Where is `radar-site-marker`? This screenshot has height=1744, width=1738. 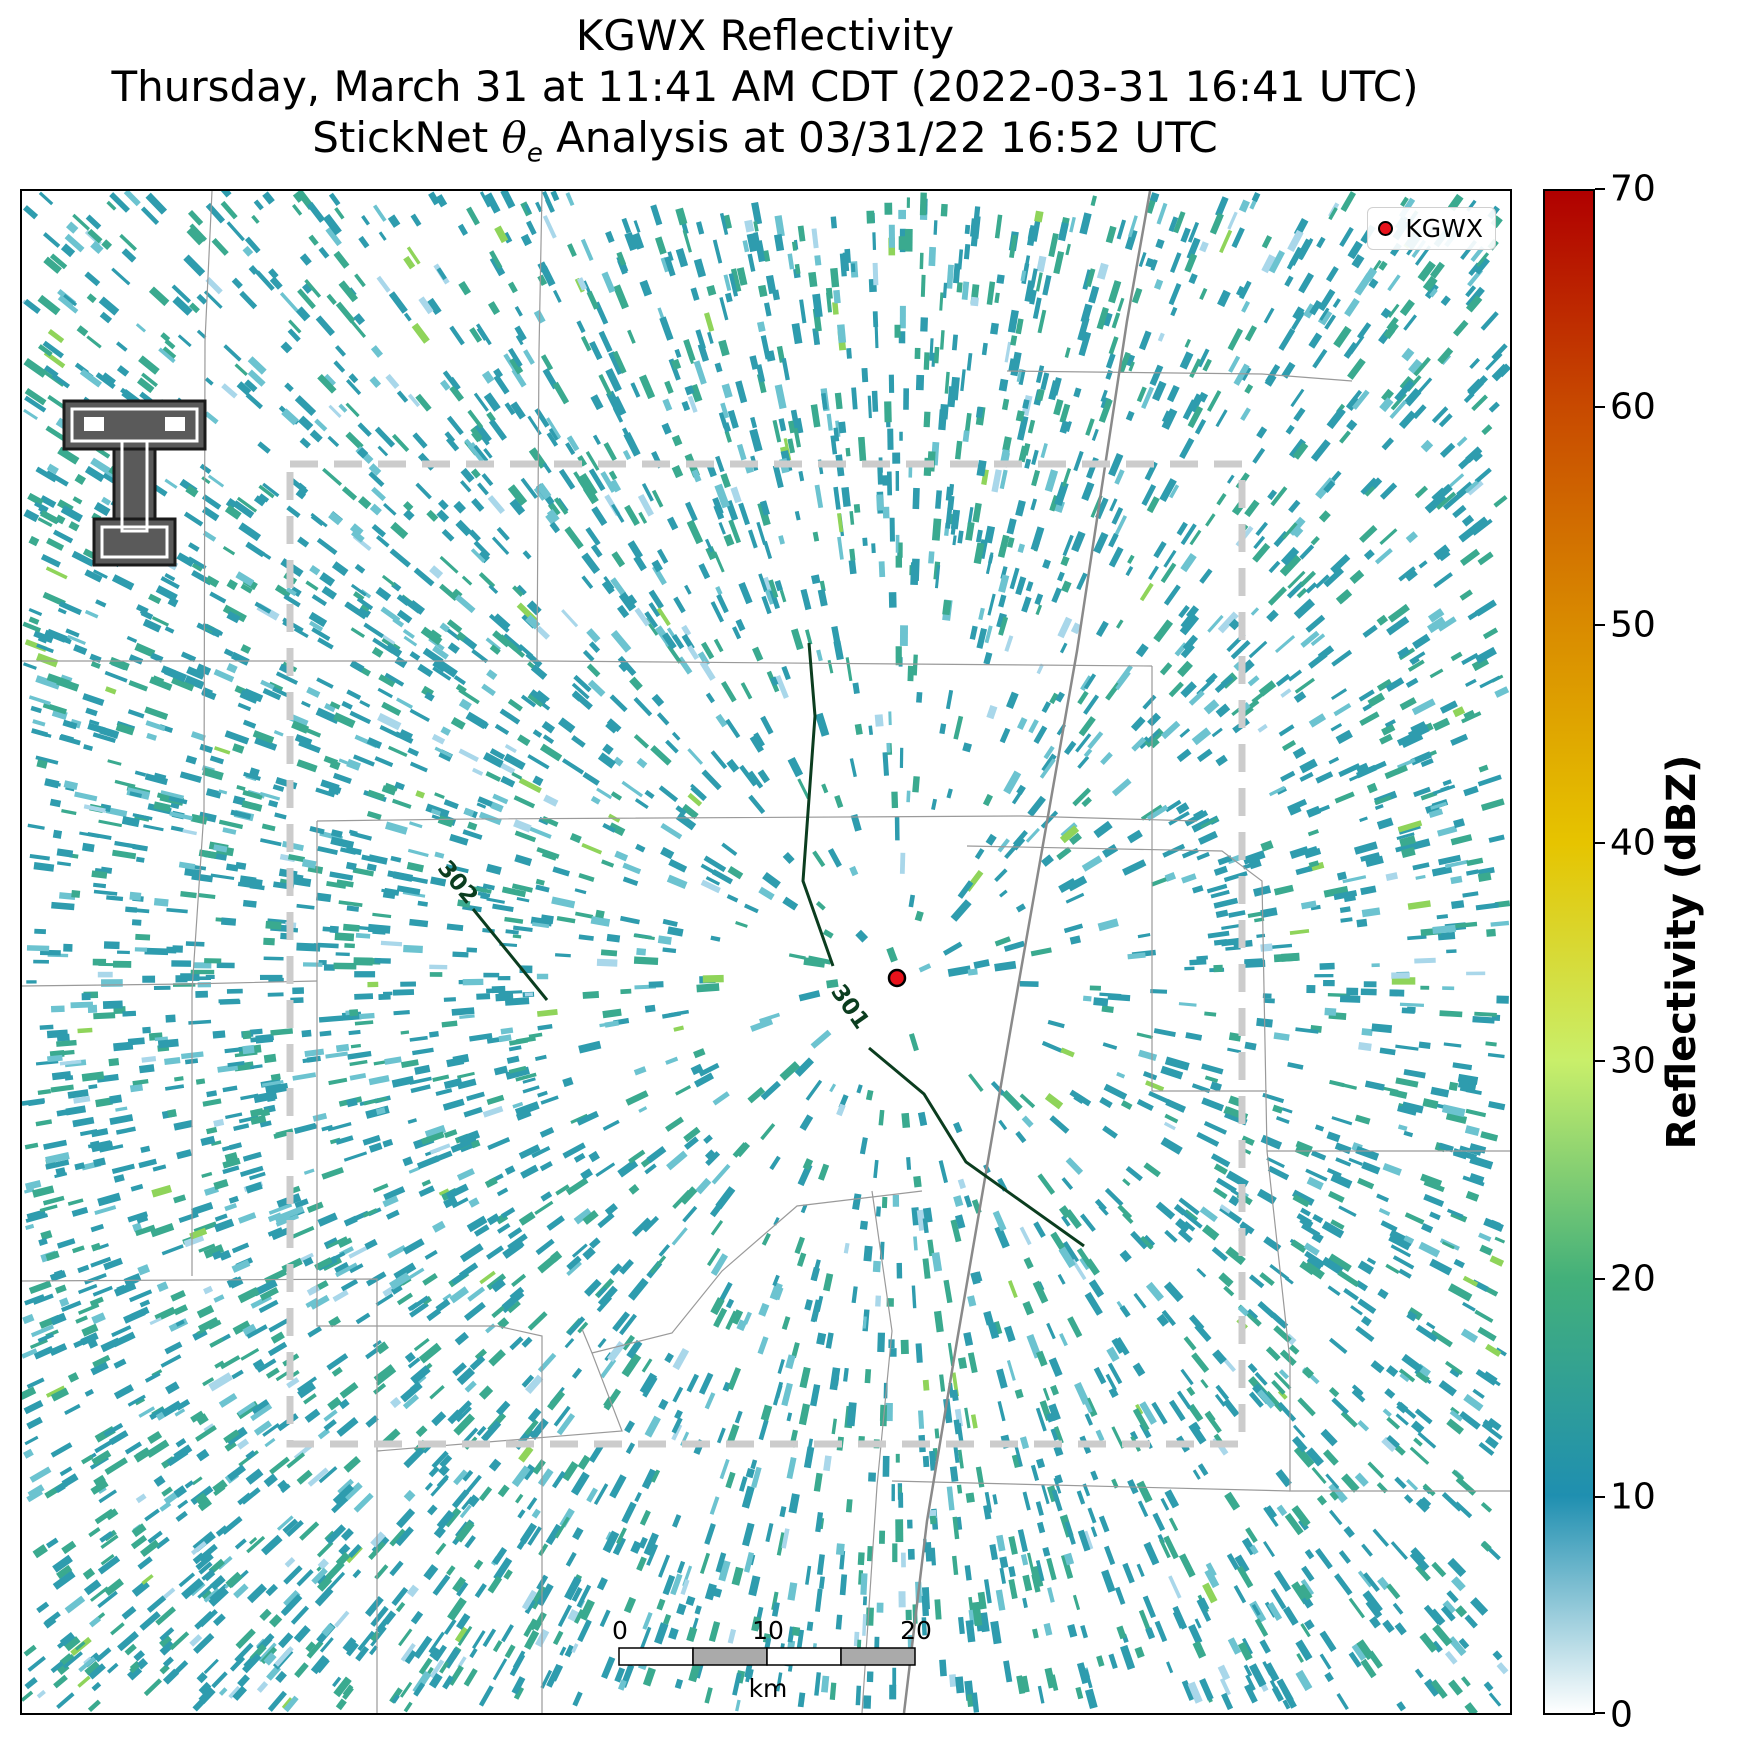
radar-site-marker is located at coordinates (897, 978).